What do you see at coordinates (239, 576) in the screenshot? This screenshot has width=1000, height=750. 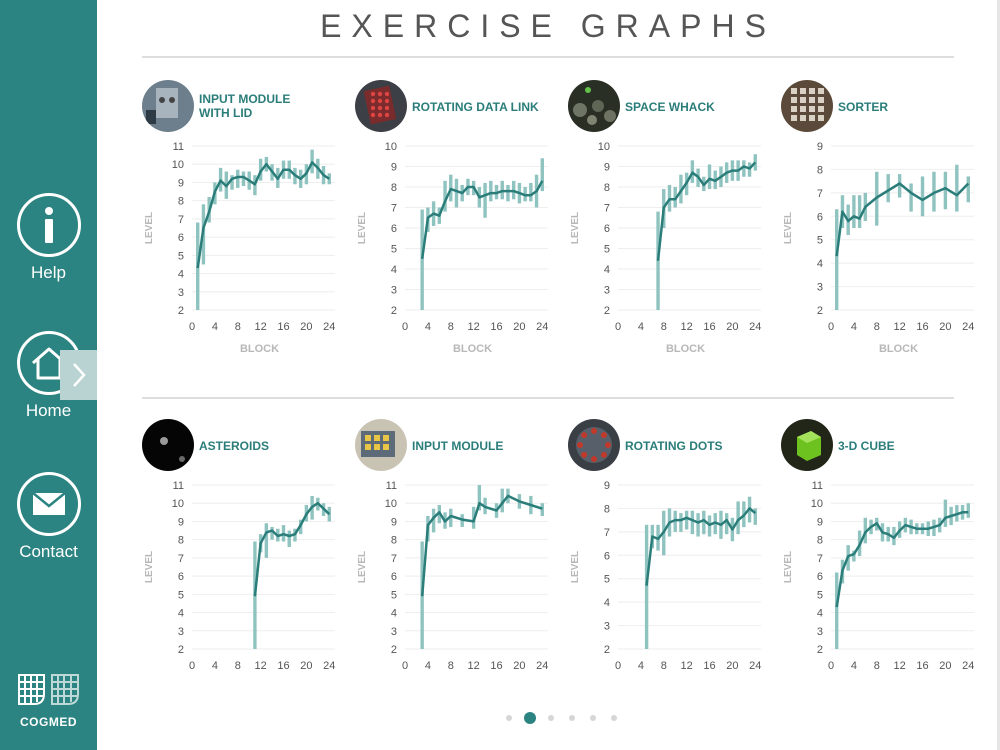 I see `level-chart: 2 3 4 5 6 7 8 9 10 11 0 4 8 12 16 20 24 LEVEL` at bounding box center [239, 576].